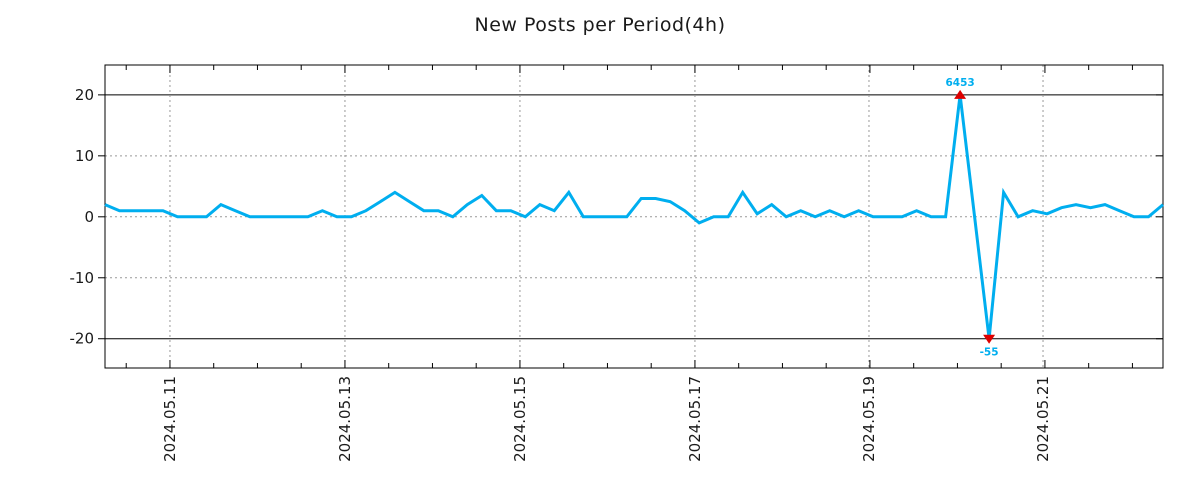  I want to click on annotations: 6453 -55, so click(971, 218).